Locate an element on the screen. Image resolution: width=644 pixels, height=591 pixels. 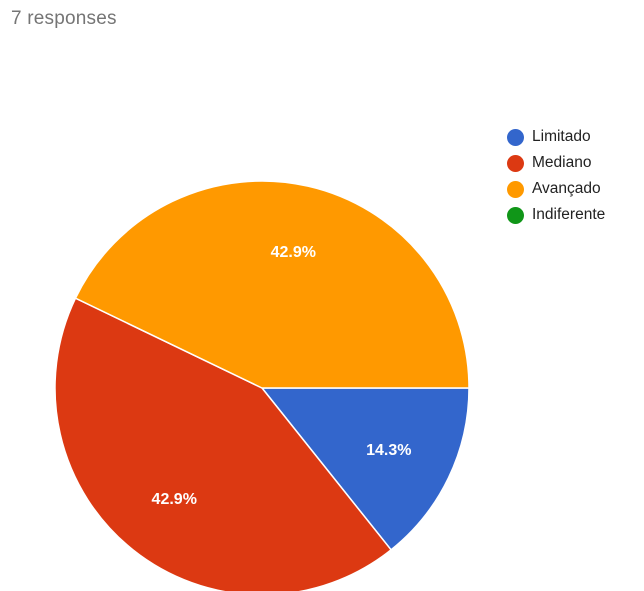
legend-item-indiferente: Indiferente is located at coordinates (556, 215).